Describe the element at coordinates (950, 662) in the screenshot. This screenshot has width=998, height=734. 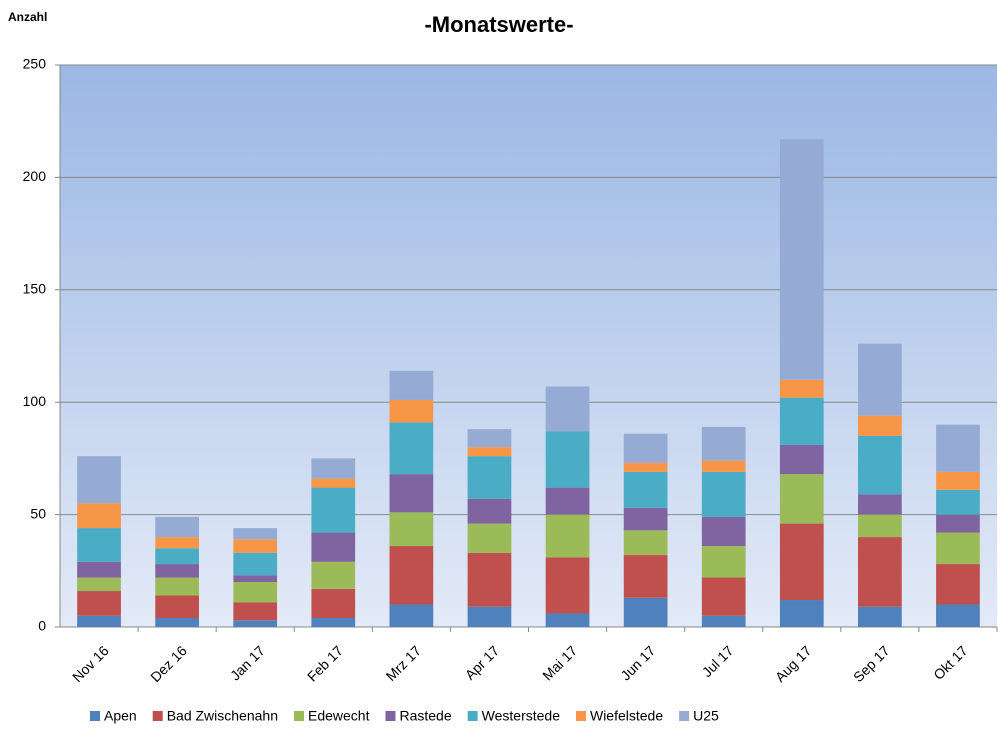
I see `x-tick-label: Okt 17` at that location.